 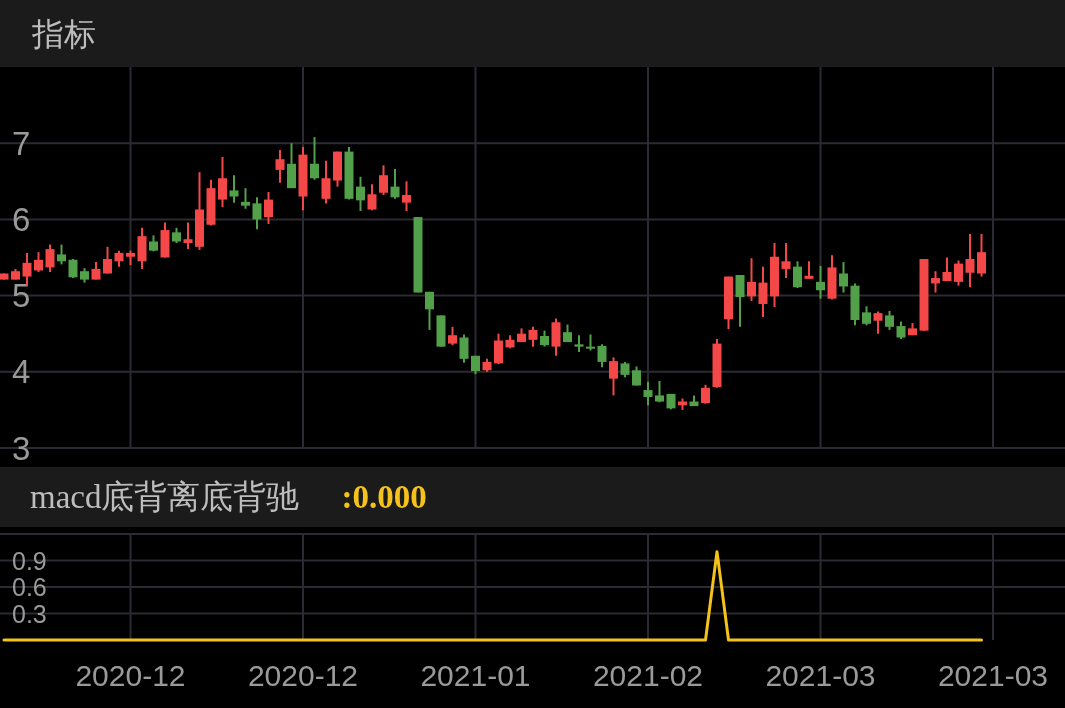 I want to click on y-tick-label: 4, so click(x=21, y=372).